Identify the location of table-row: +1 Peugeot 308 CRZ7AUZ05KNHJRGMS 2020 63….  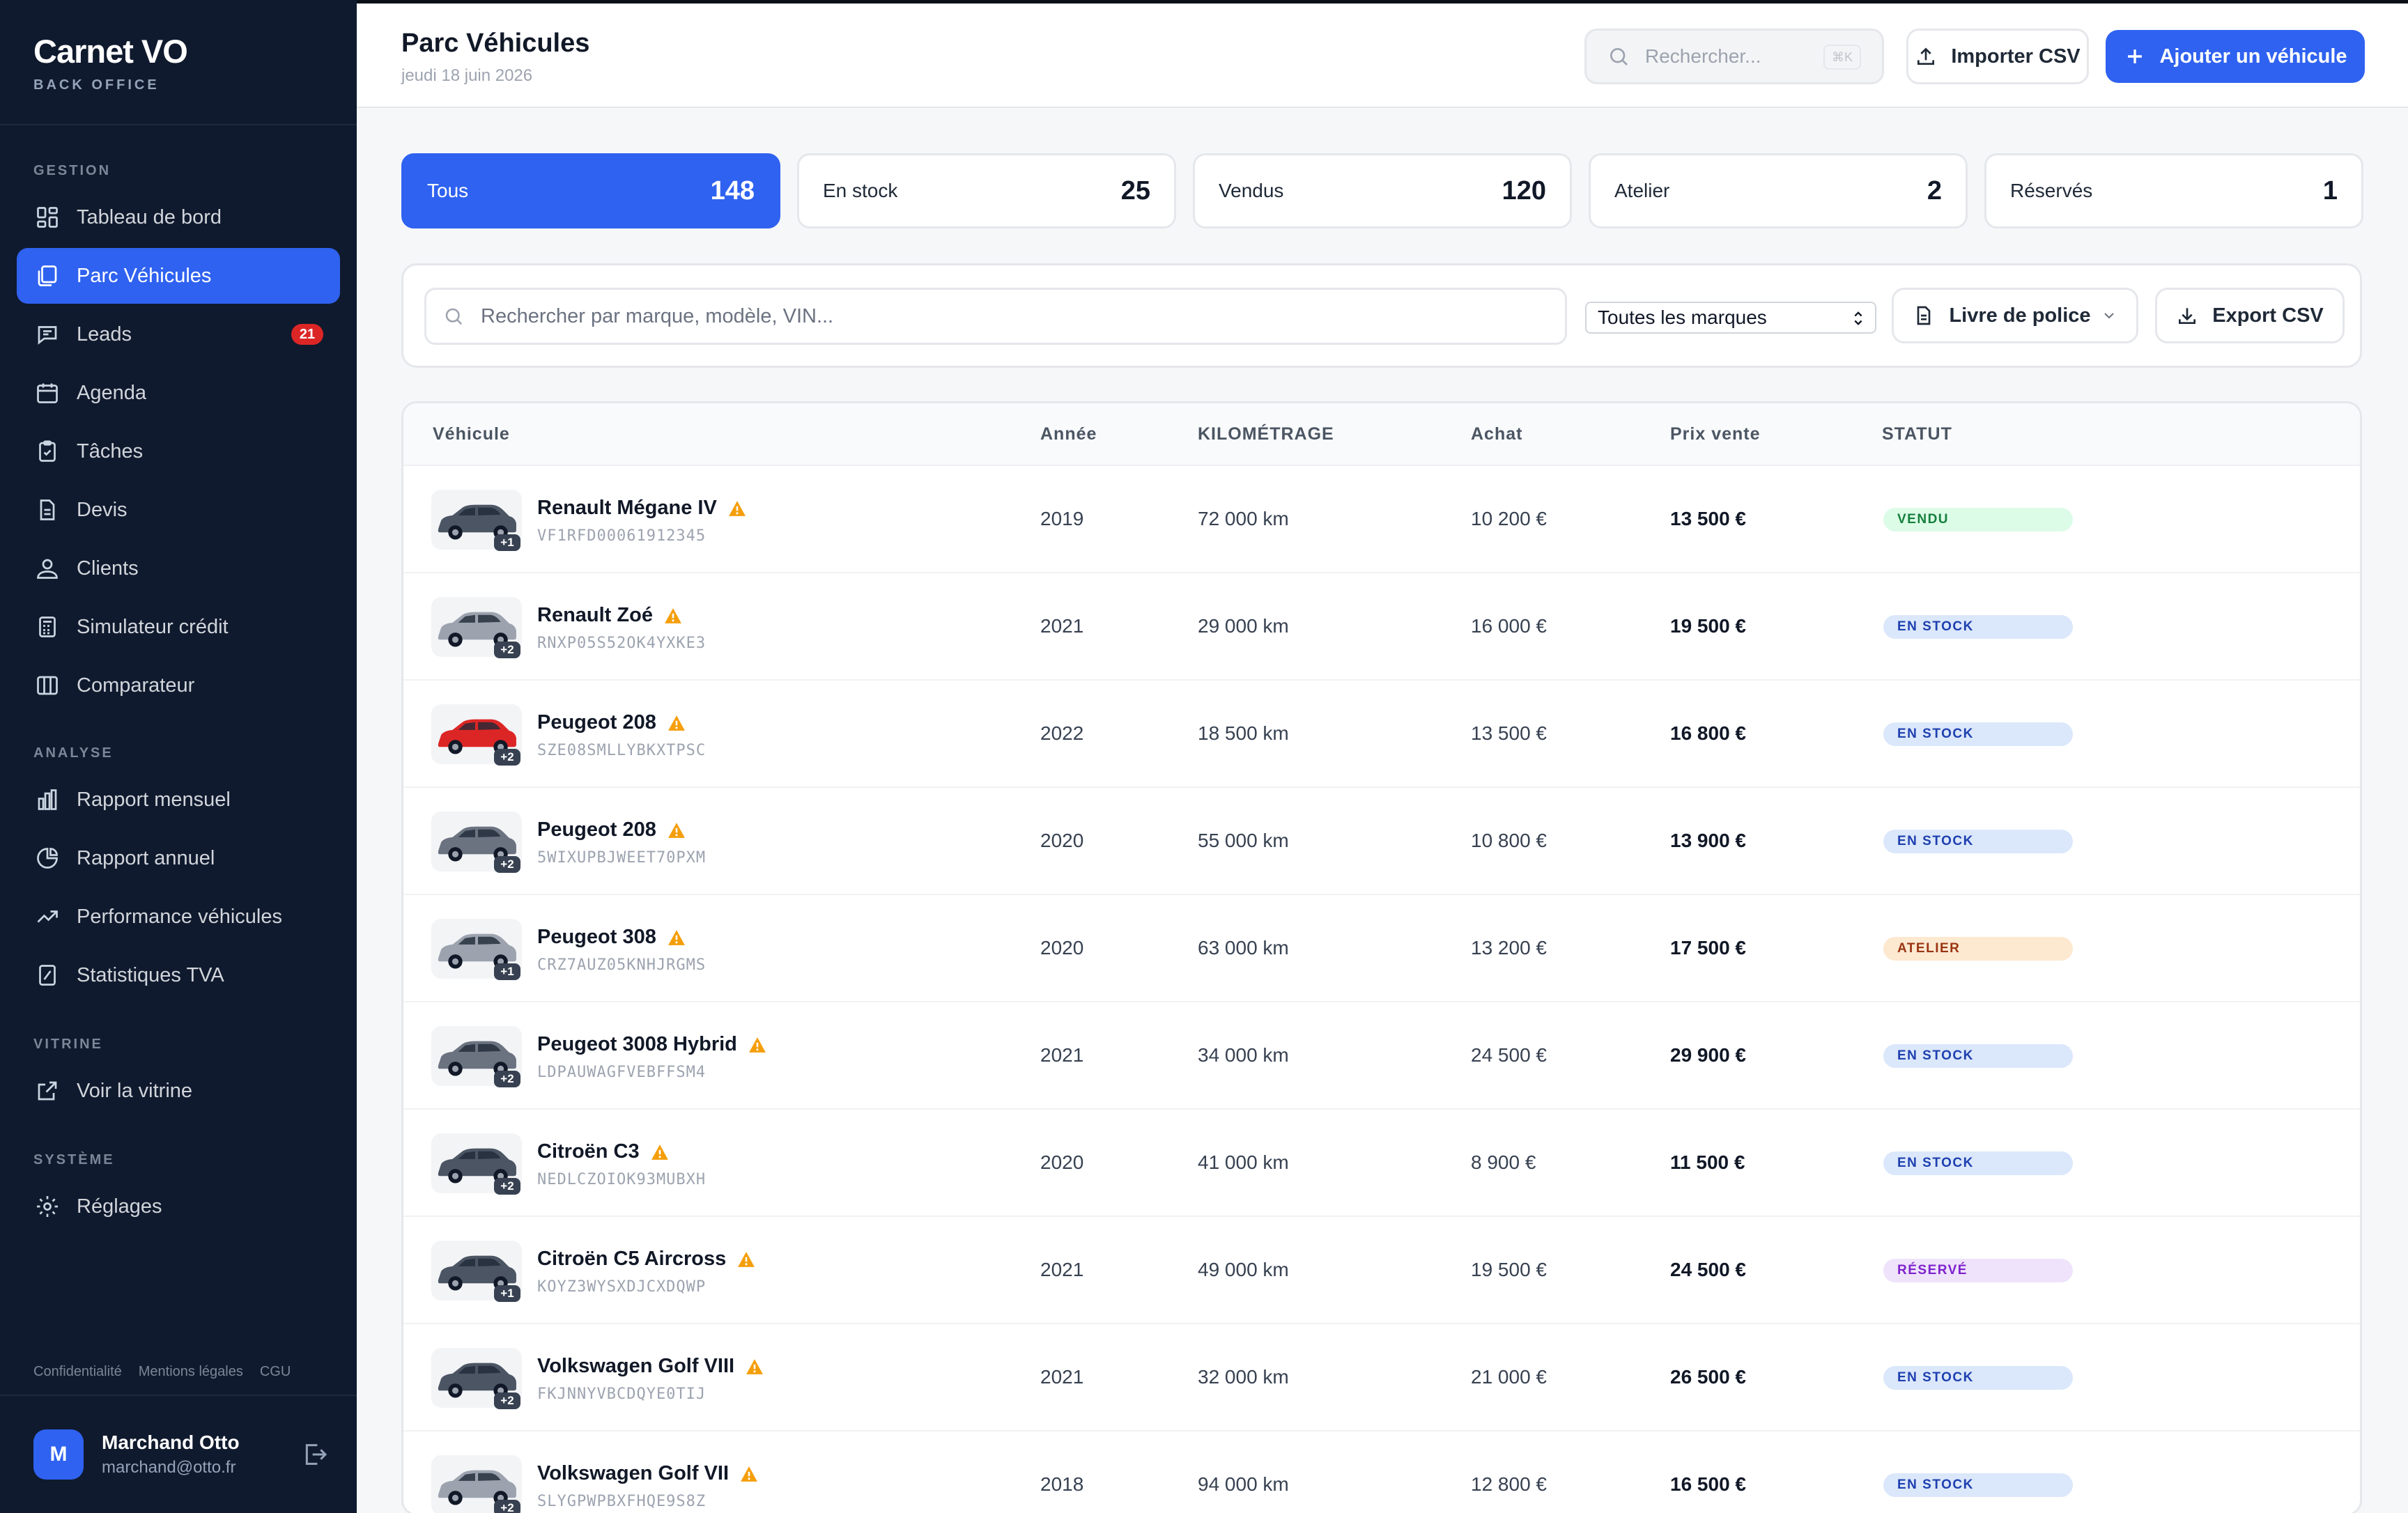
(1382, 949).